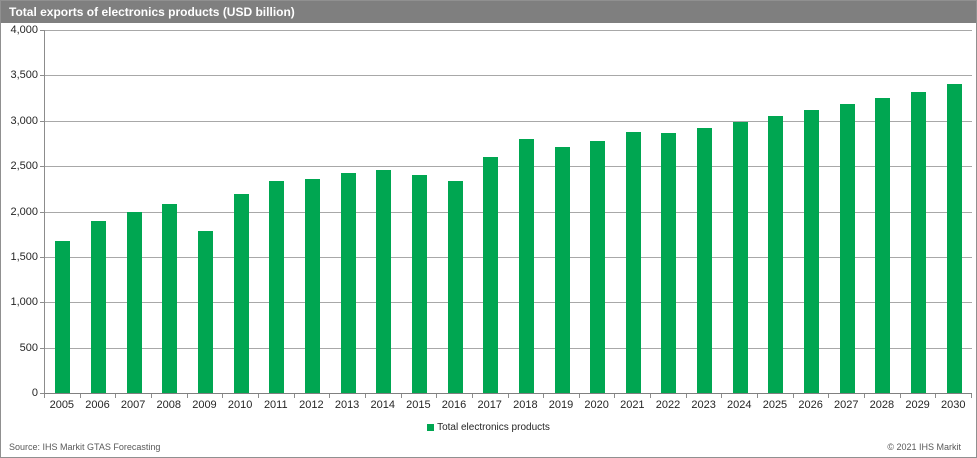  What do you see at coordinates (418, 405) in the screenshot?
I see `x-tick-label: 2015` at bounding box center [418, 405].